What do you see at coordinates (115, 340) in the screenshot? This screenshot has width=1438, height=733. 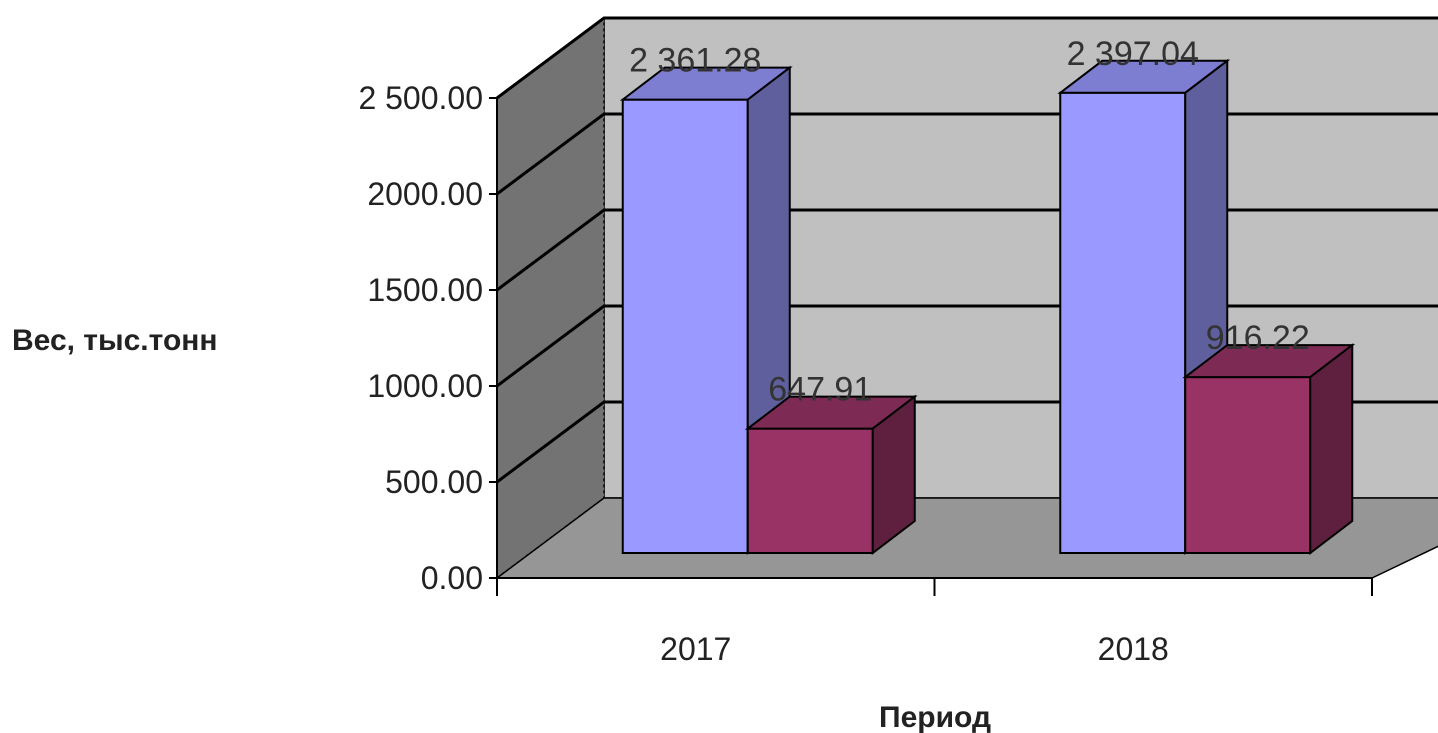 I see `y-axis-title: Вес, тыс.тонн` at bounding box center [115, 340].